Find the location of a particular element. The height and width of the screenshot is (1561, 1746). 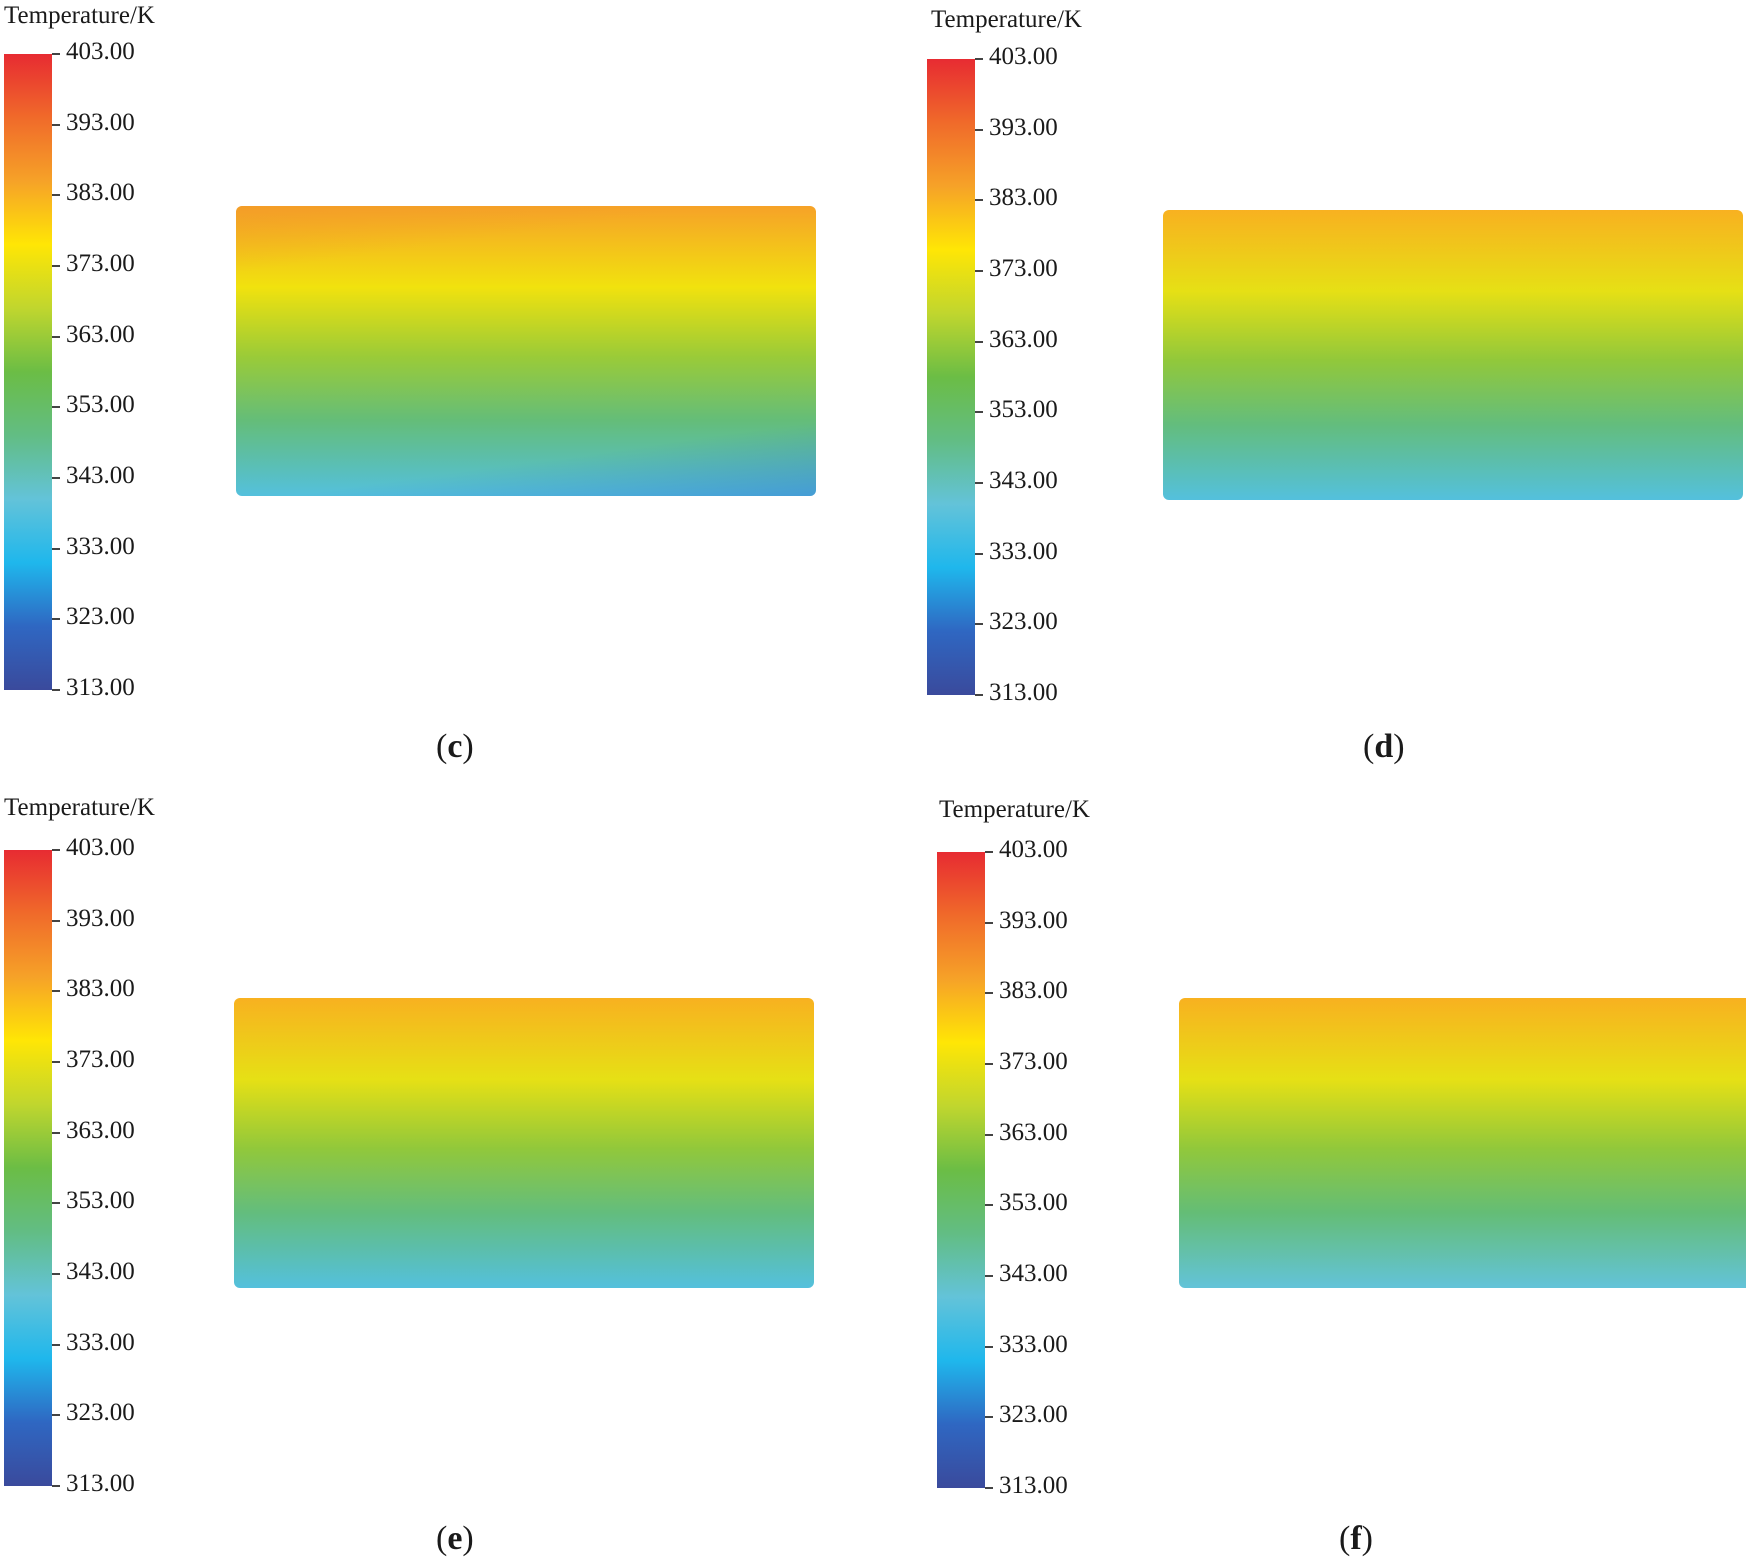

panel-caption: (e) is located at coordinates (455, 1538).